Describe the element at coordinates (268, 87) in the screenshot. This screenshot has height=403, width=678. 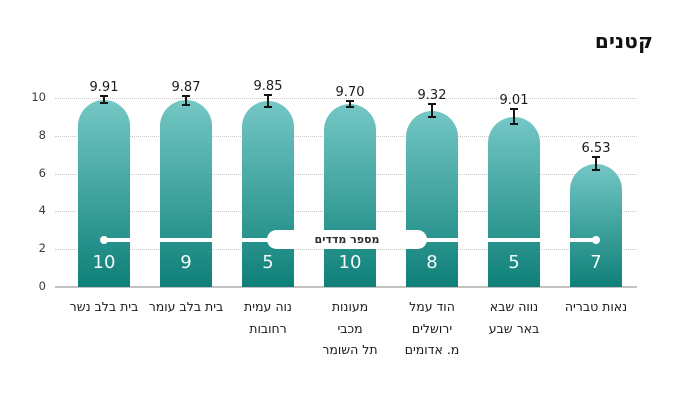
I see `bar-value-label: 9.85` at that location.